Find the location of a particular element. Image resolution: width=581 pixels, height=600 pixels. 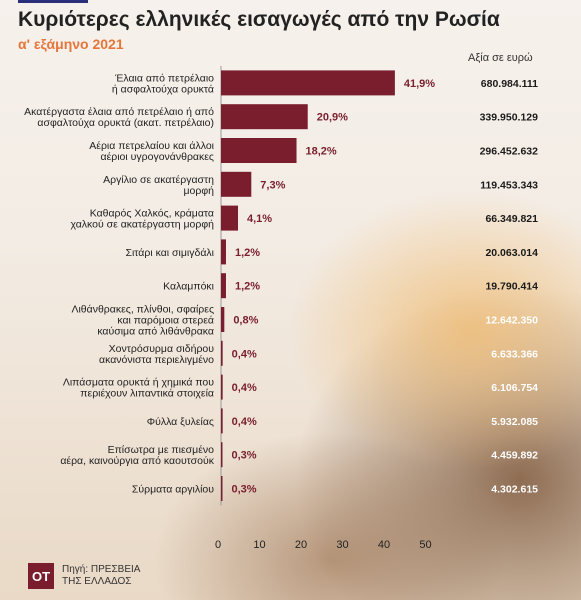

category-label: Λιθάνθρακες, πλίνθοι, σφαίρες is located at coordinates (142, 310).